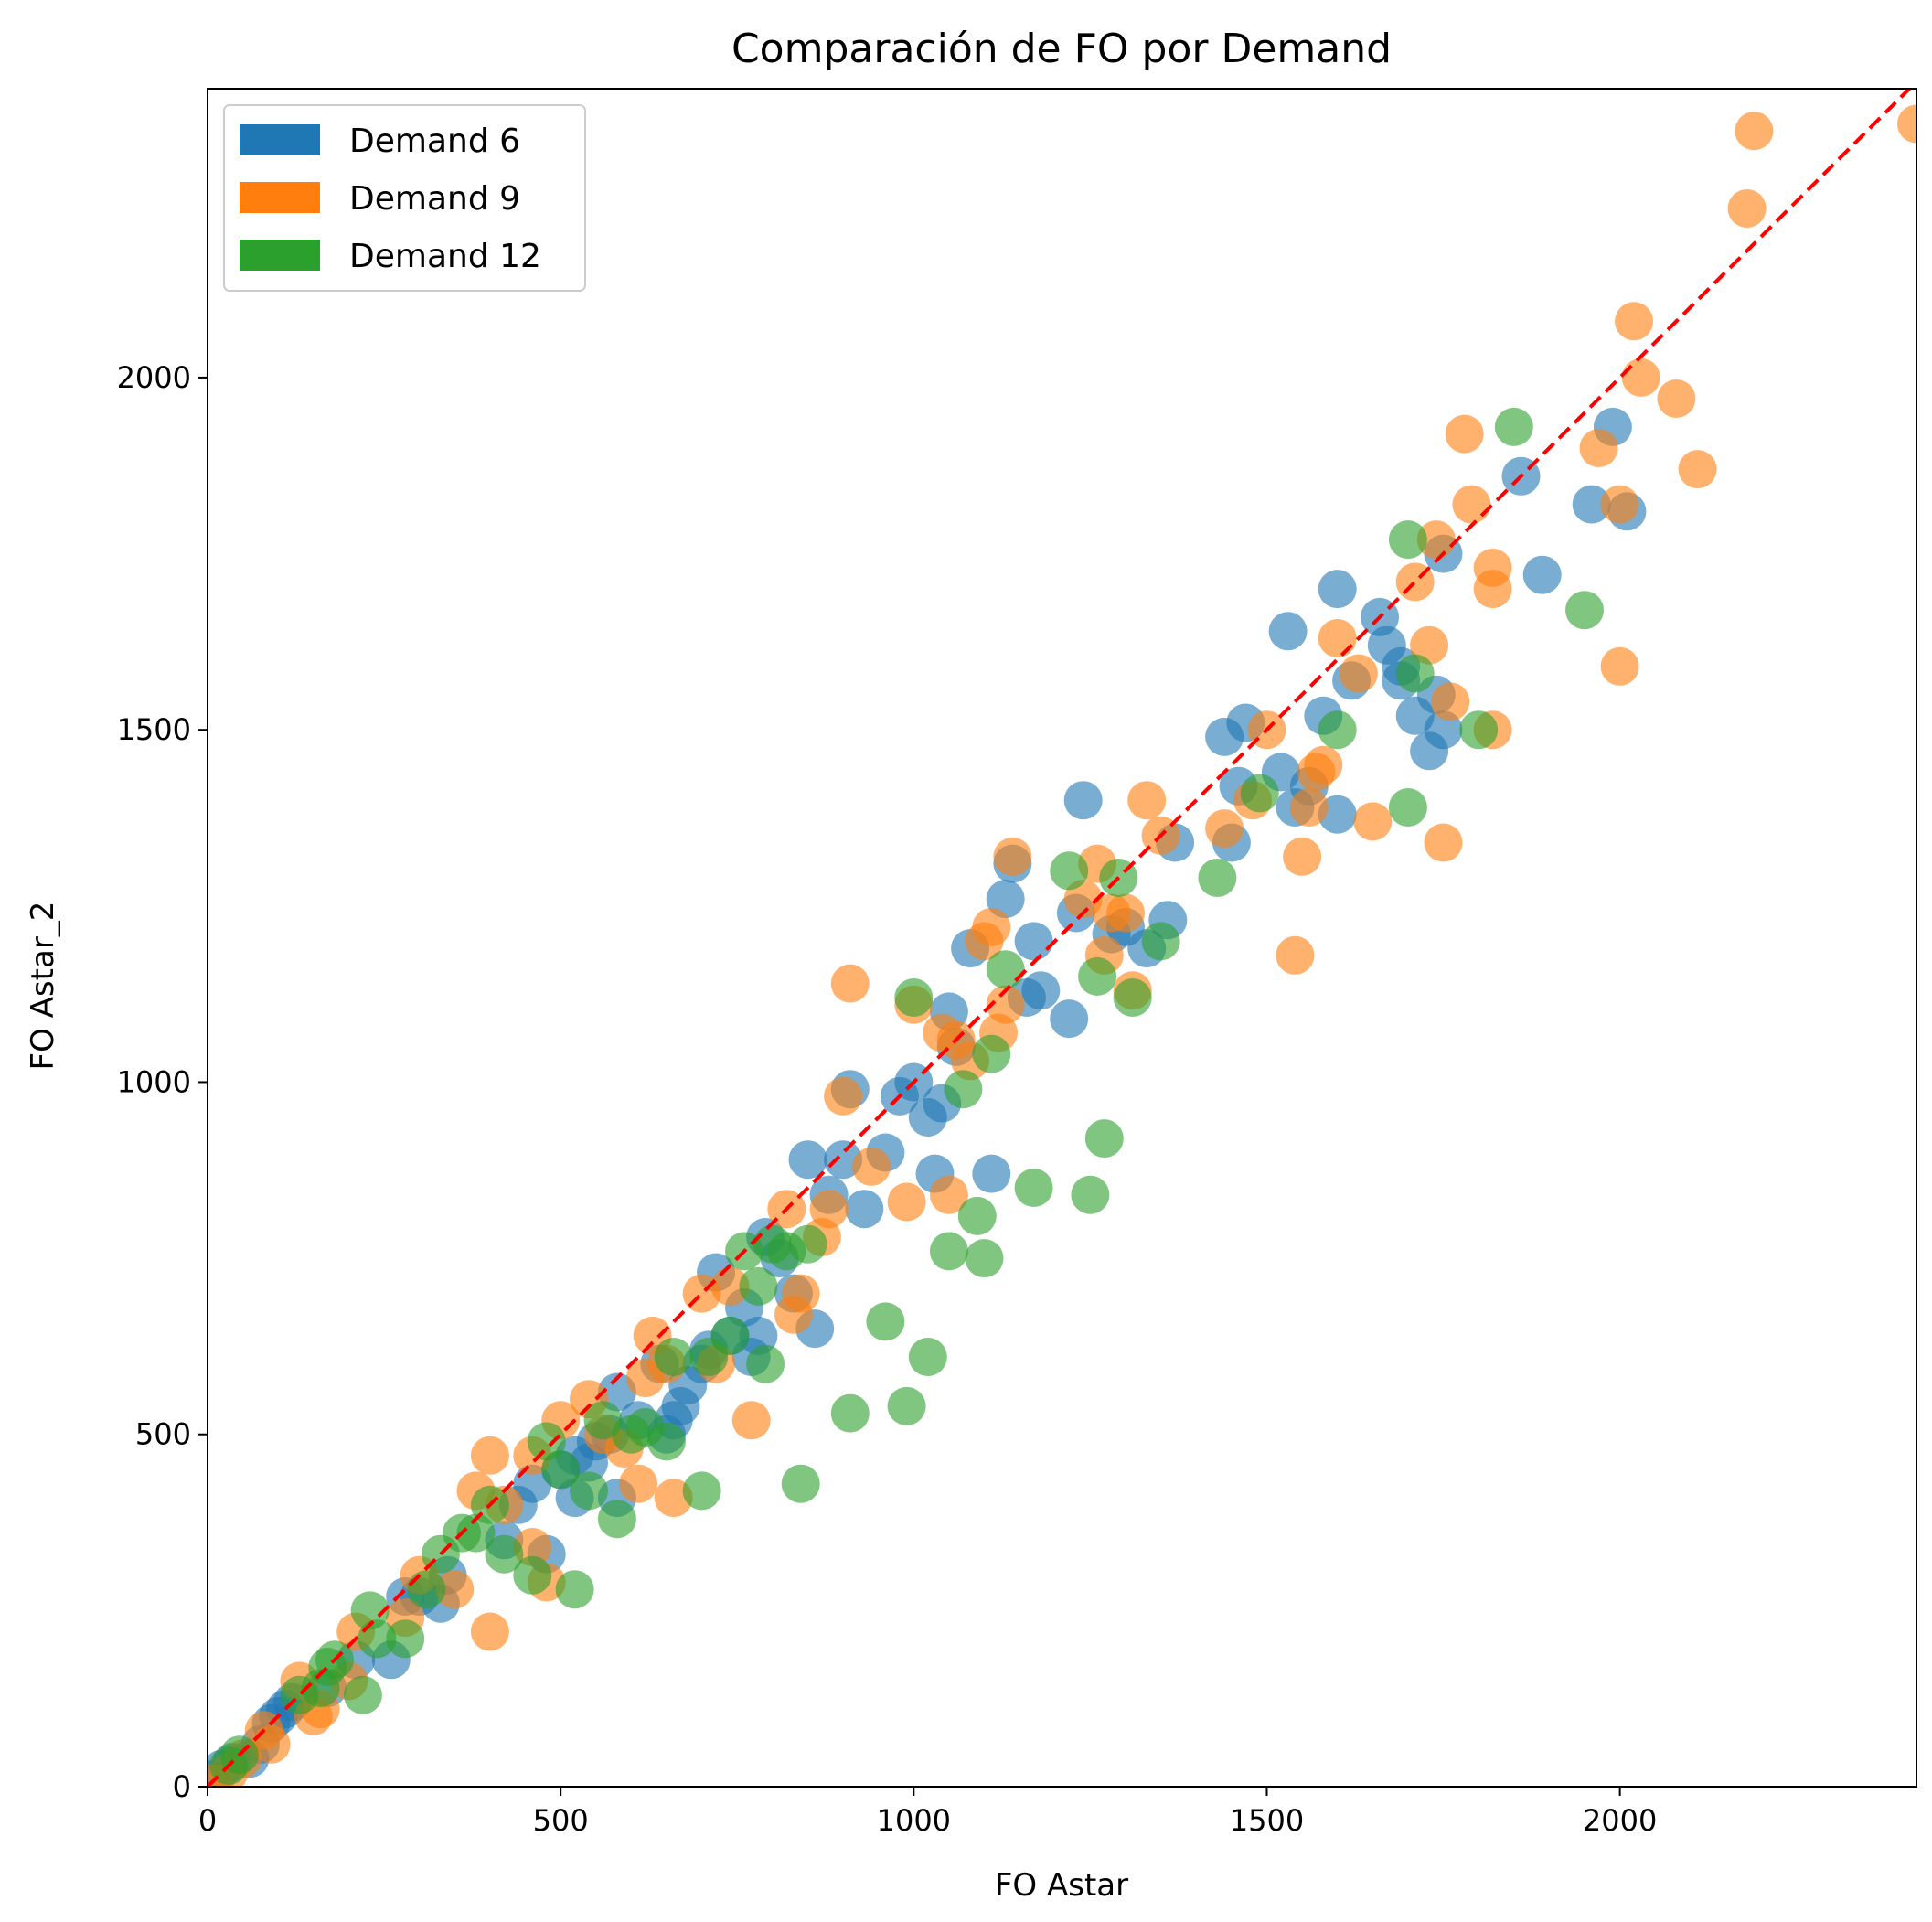  What do you see at coordinates (154, 730) in the screenshot?
I see `y-tick-label: 1500` at bounding box center [154, 730].